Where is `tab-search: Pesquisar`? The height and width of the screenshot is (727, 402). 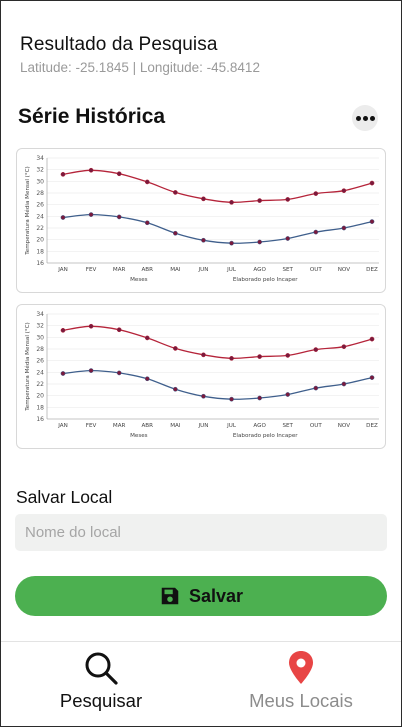
tab-search: Pesquisar is located at coordinates (101, 684).